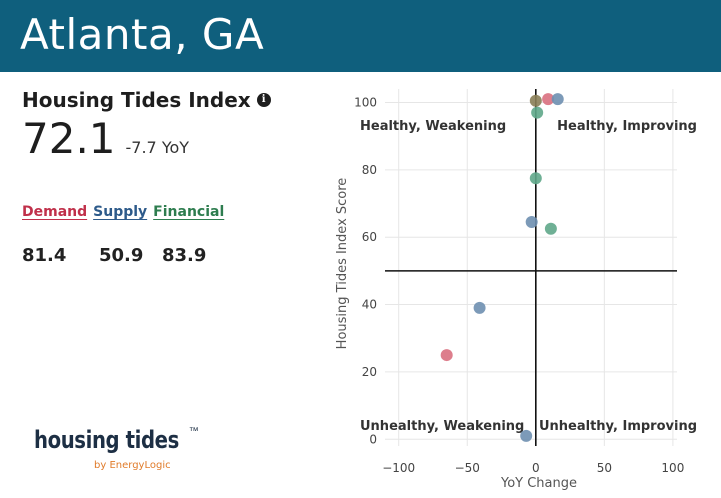 This screenshot has height=498, width=721. I want to click on demand-link: Demand, so click(55, 212).